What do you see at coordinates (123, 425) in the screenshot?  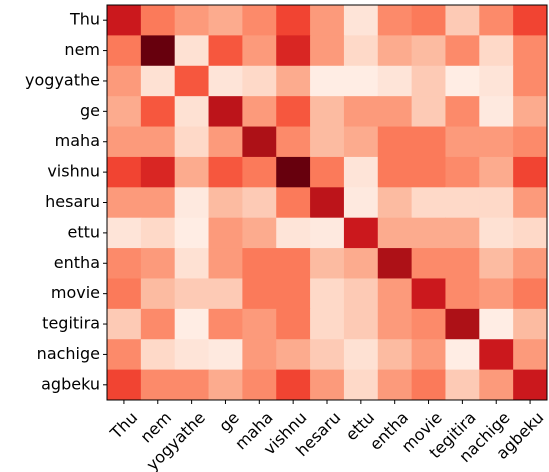 I see `x-tick-label: Thu` at bounding box center [123, 425].